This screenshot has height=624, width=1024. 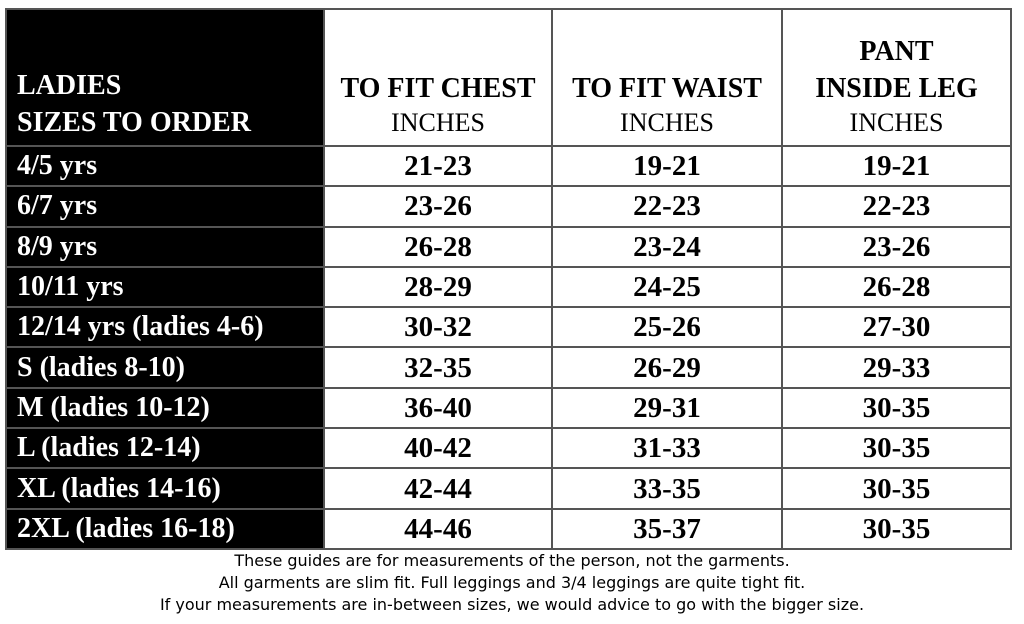 What do you see at coordinates (438, 448) in the screenshot?
I see `chest-cell: 40-42` at bounding box center [438, 448].